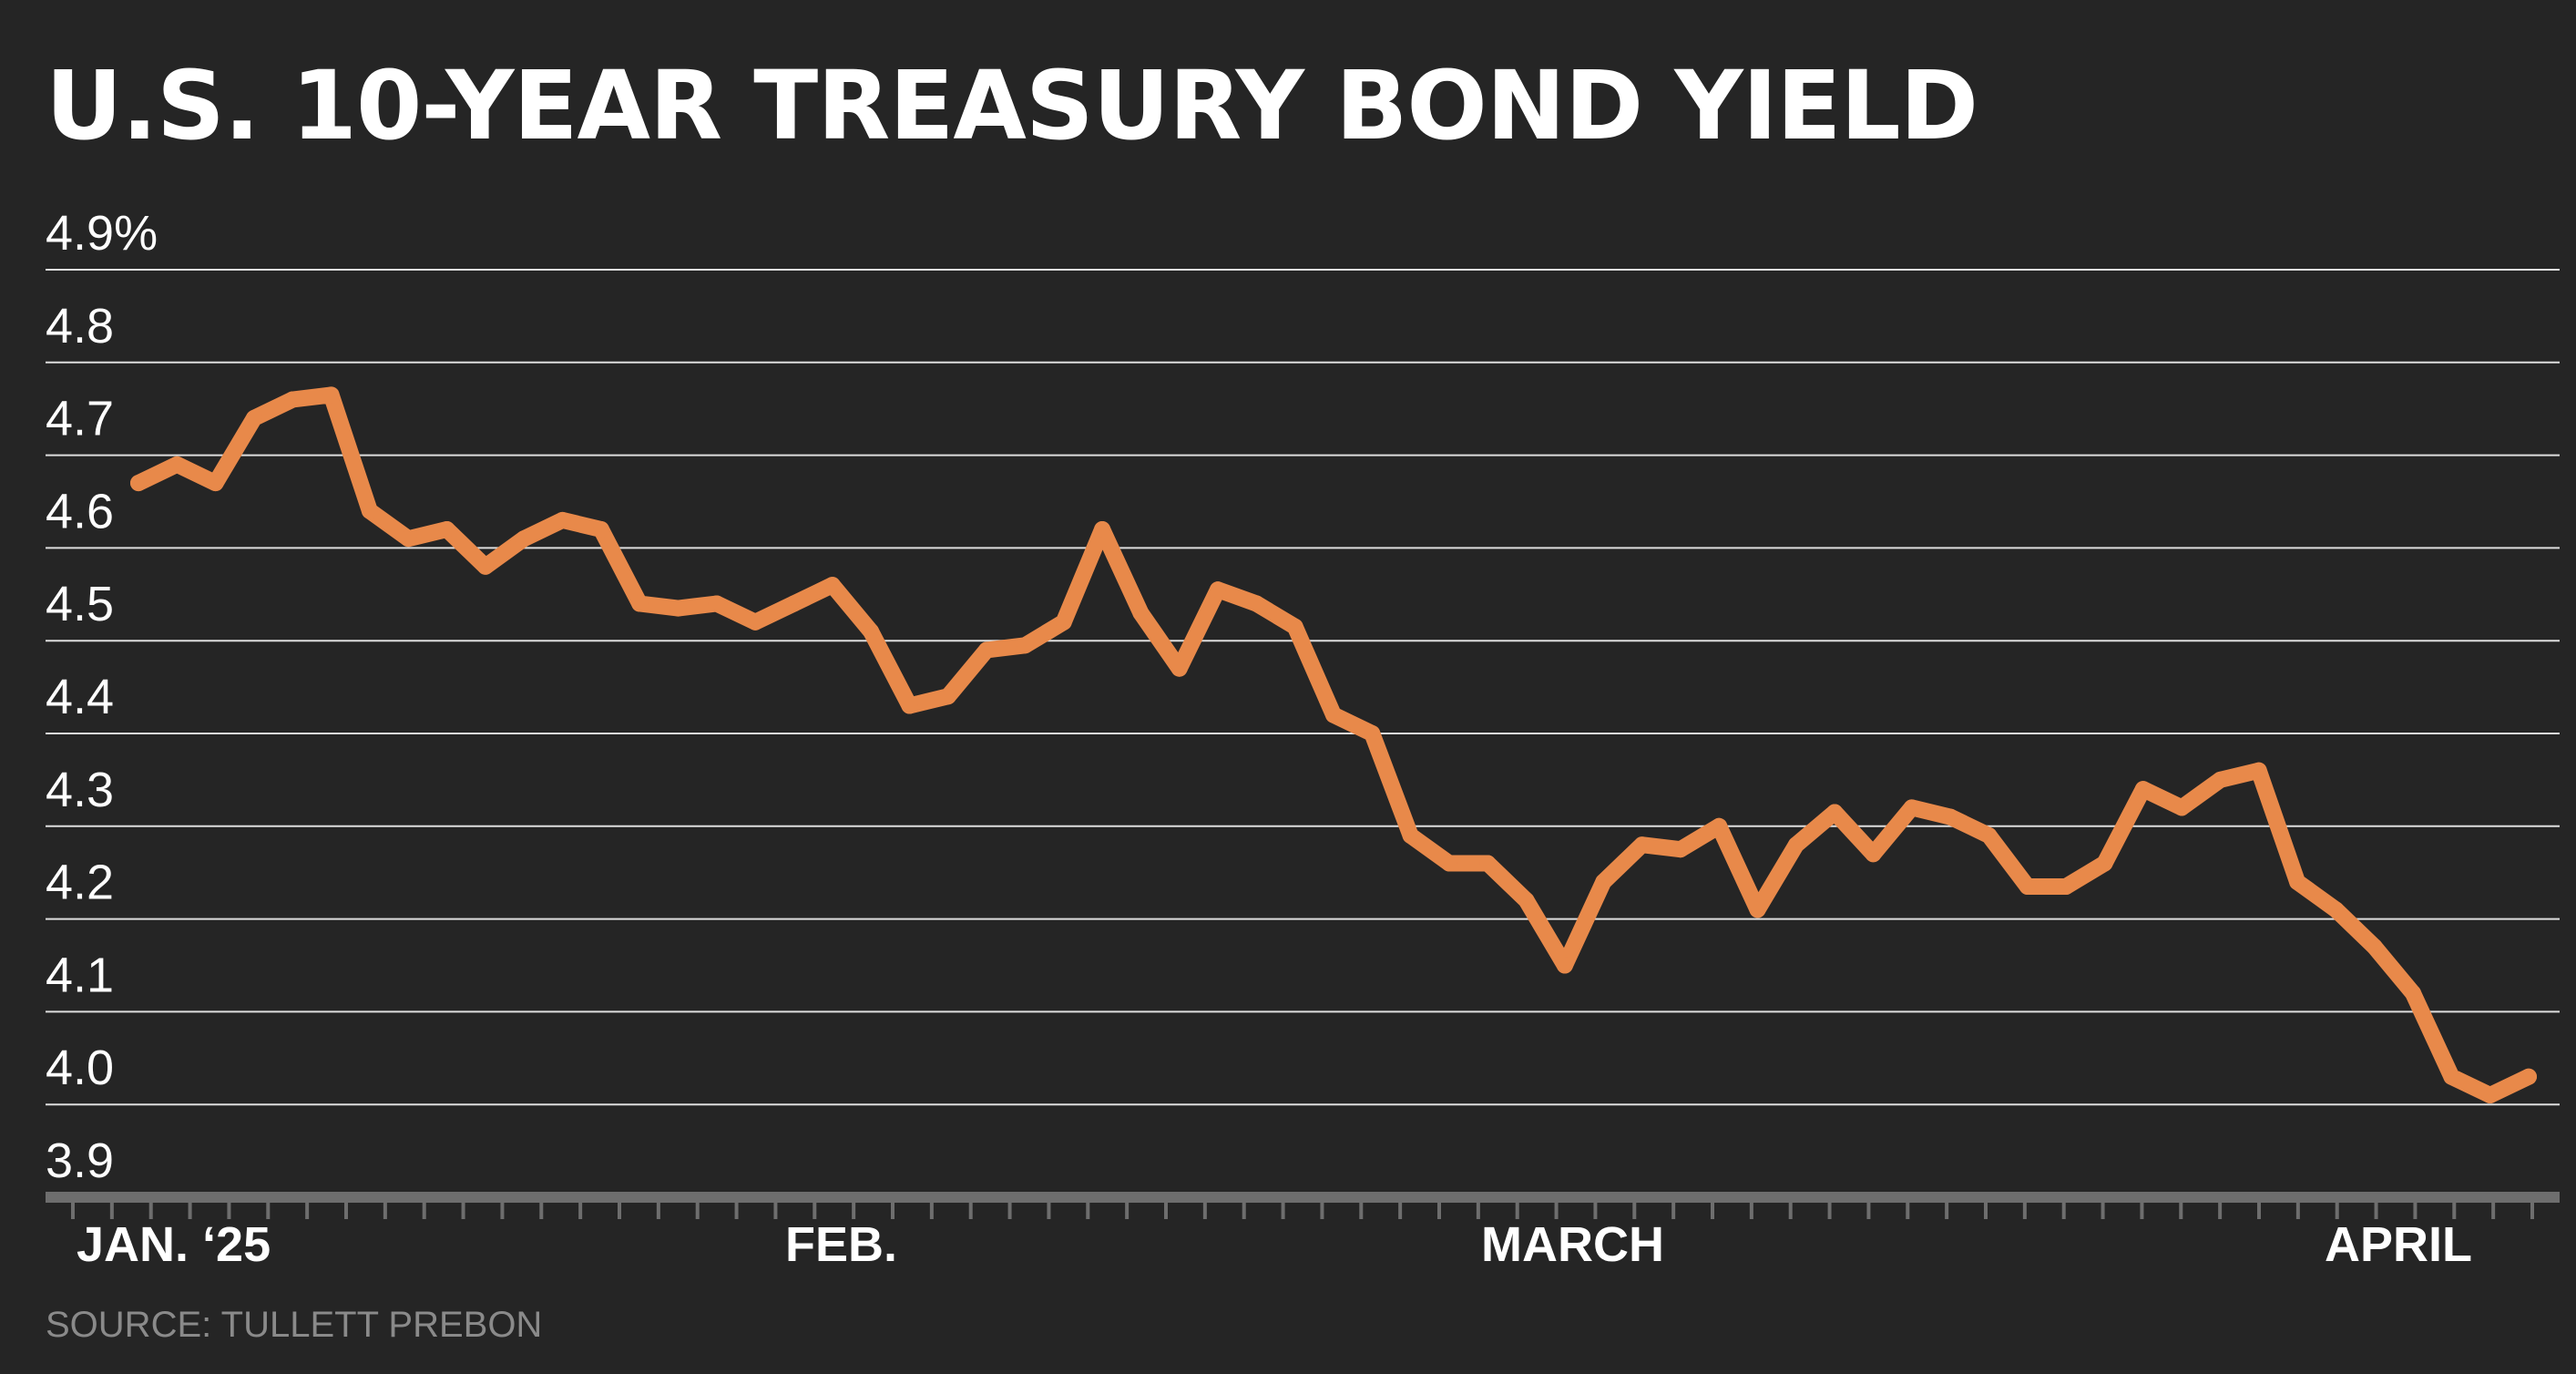 The height and width of the screenshot is (1374, 2576). What do you see at coordinates (1303, 1197) in the screenshot?
I see `x-axis-baseline` at bounding box center [1303, 1197].